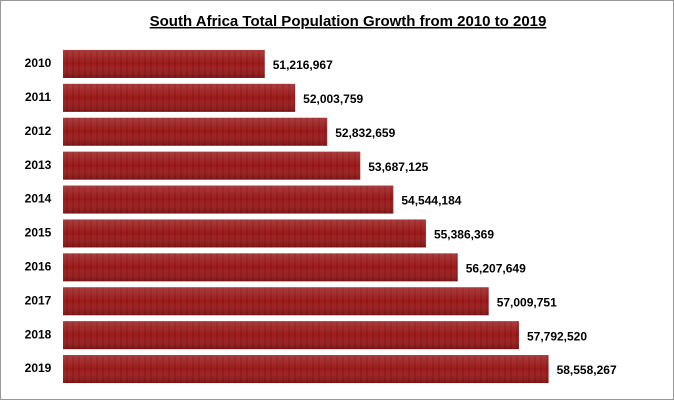 Image resolution: width=674 pixels, height=400 pixels. I want to click on y-tick-label: 2010, so click(38, 63).